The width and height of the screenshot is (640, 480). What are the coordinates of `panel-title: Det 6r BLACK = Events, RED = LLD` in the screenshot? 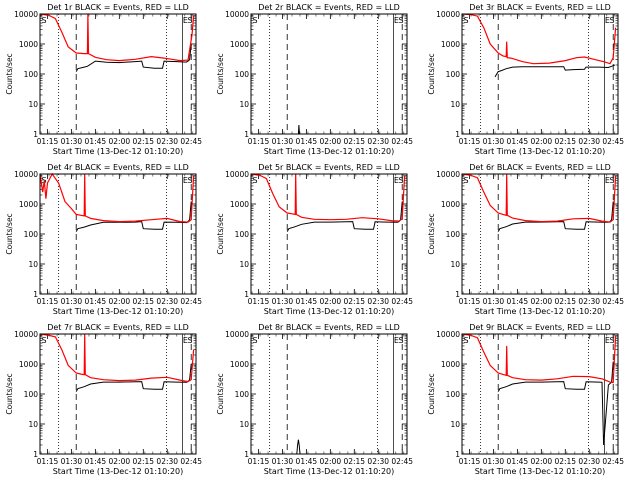 It's located at (540, 167).